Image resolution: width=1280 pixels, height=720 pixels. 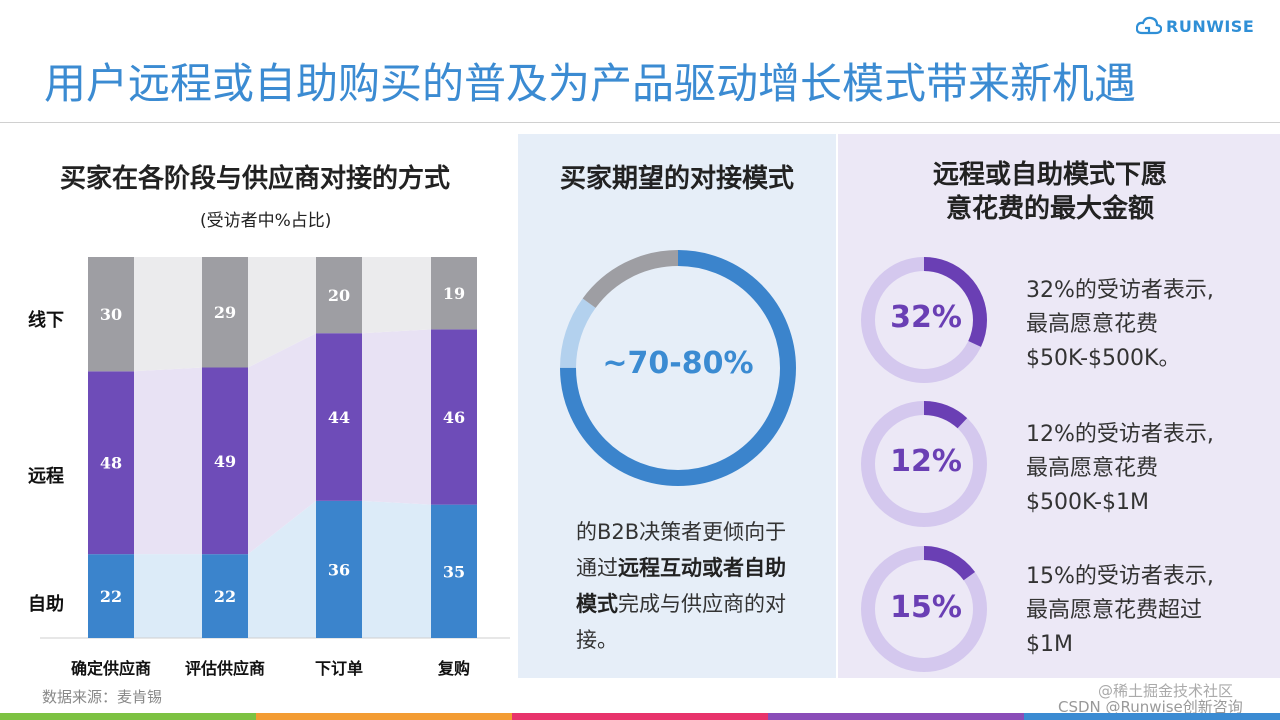 I want to click on donut-chart, so click(x=678, y=368).